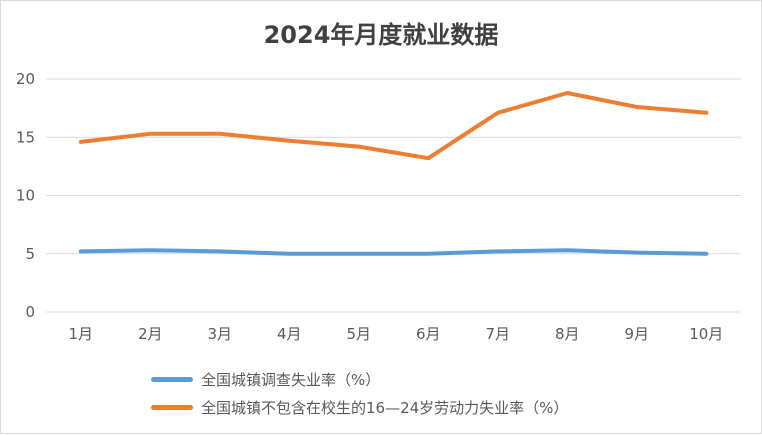  I want to click on legend-label-series-1: 全国城镇不包含在校生的16—24岁劳动力失业率（%）, so click(384, 407).